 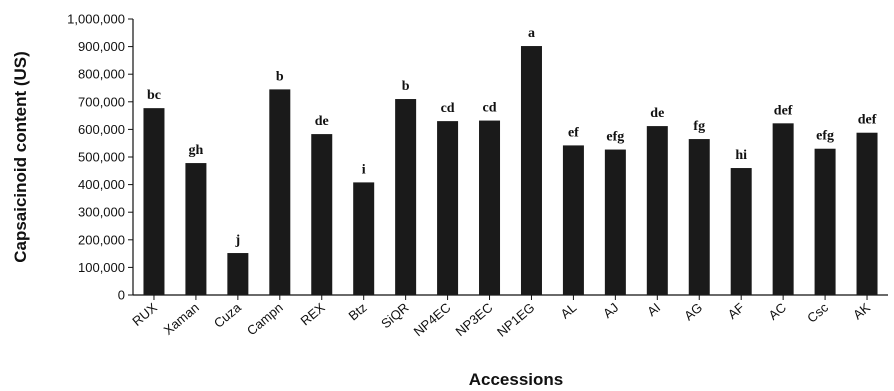 I want to click on x-tick-label: Xaman, so click(x=181, y=319).